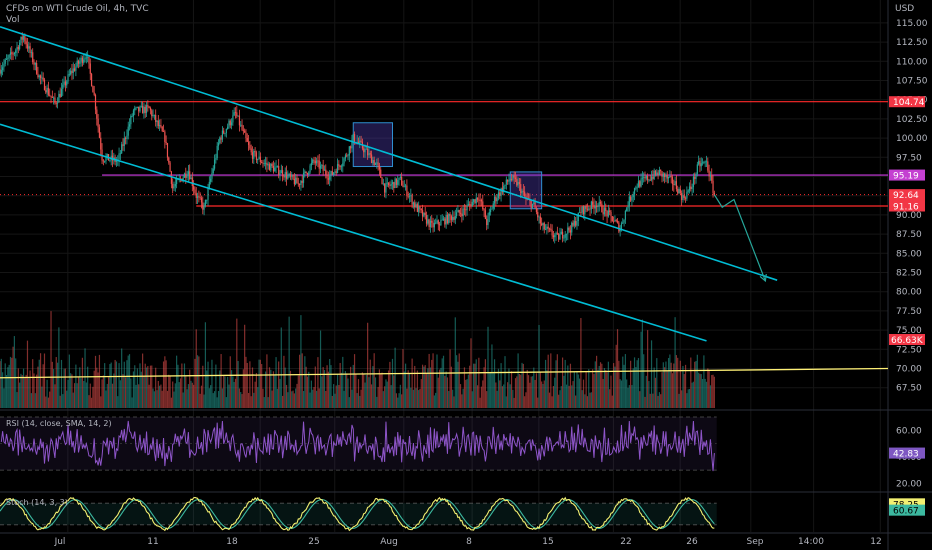 The height and width of the screenshot is (550, 932). I want to click on projection-arrowhead, so click(763, 278).